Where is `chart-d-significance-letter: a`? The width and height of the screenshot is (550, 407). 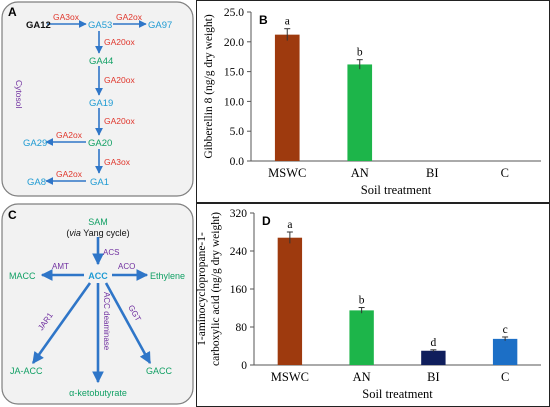 chart-d-significance-letter: a is located at coordinates (289, 225).